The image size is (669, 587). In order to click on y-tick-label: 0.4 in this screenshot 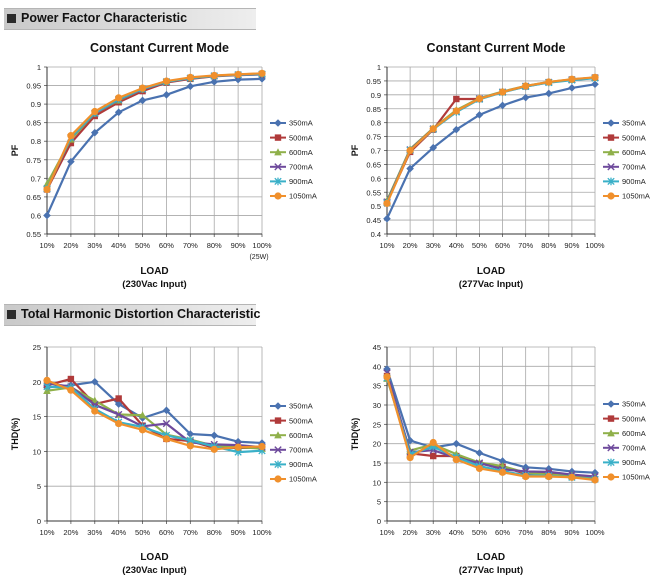, I will do `click(376, 234)`.